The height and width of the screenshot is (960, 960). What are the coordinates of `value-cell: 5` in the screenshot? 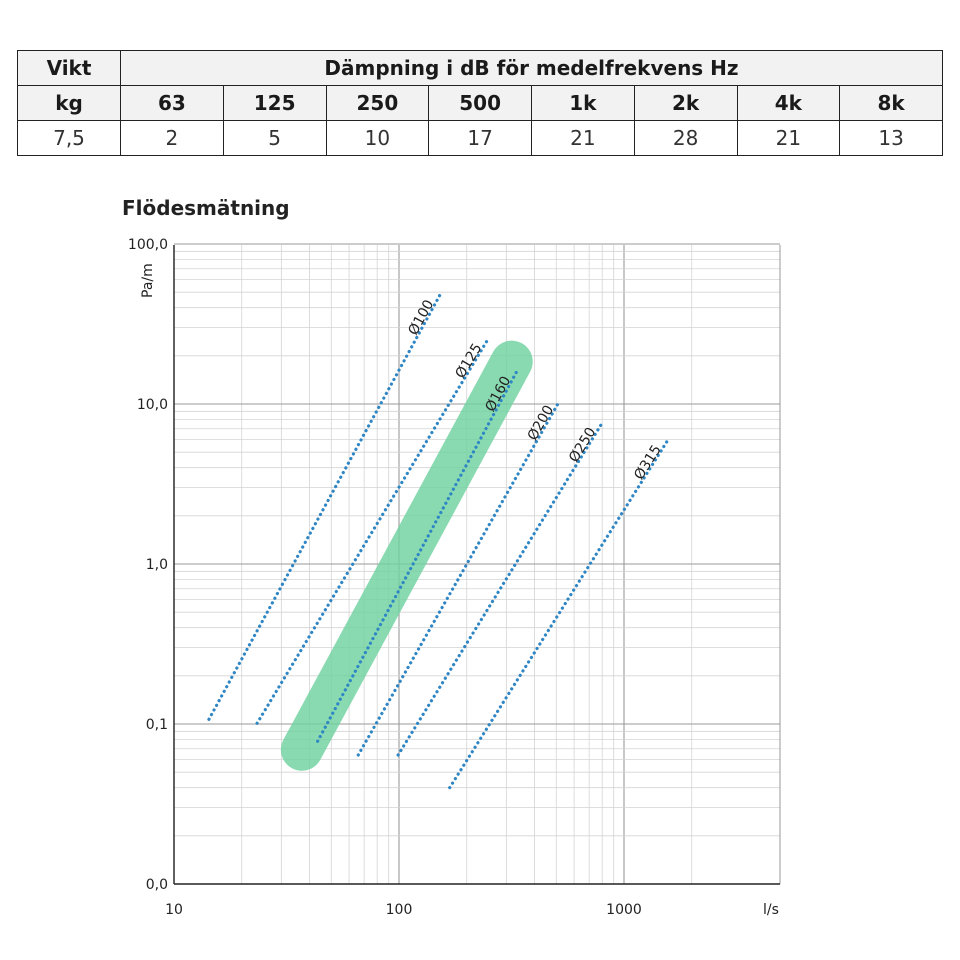 It's located at (274, 138).